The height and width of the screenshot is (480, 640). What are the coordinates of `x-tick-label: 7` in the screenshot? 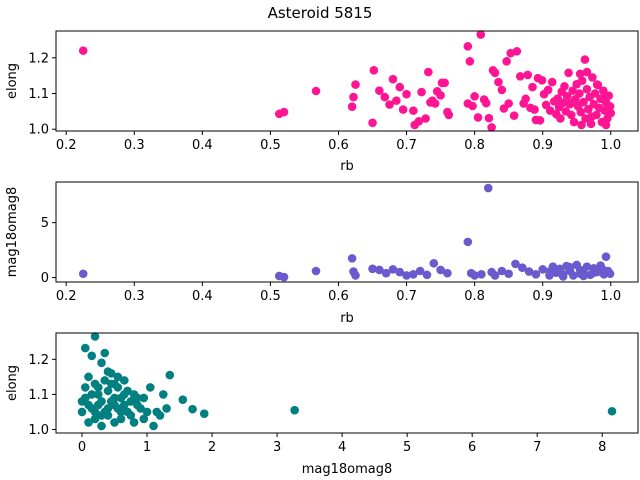 It's located at (537, 447).